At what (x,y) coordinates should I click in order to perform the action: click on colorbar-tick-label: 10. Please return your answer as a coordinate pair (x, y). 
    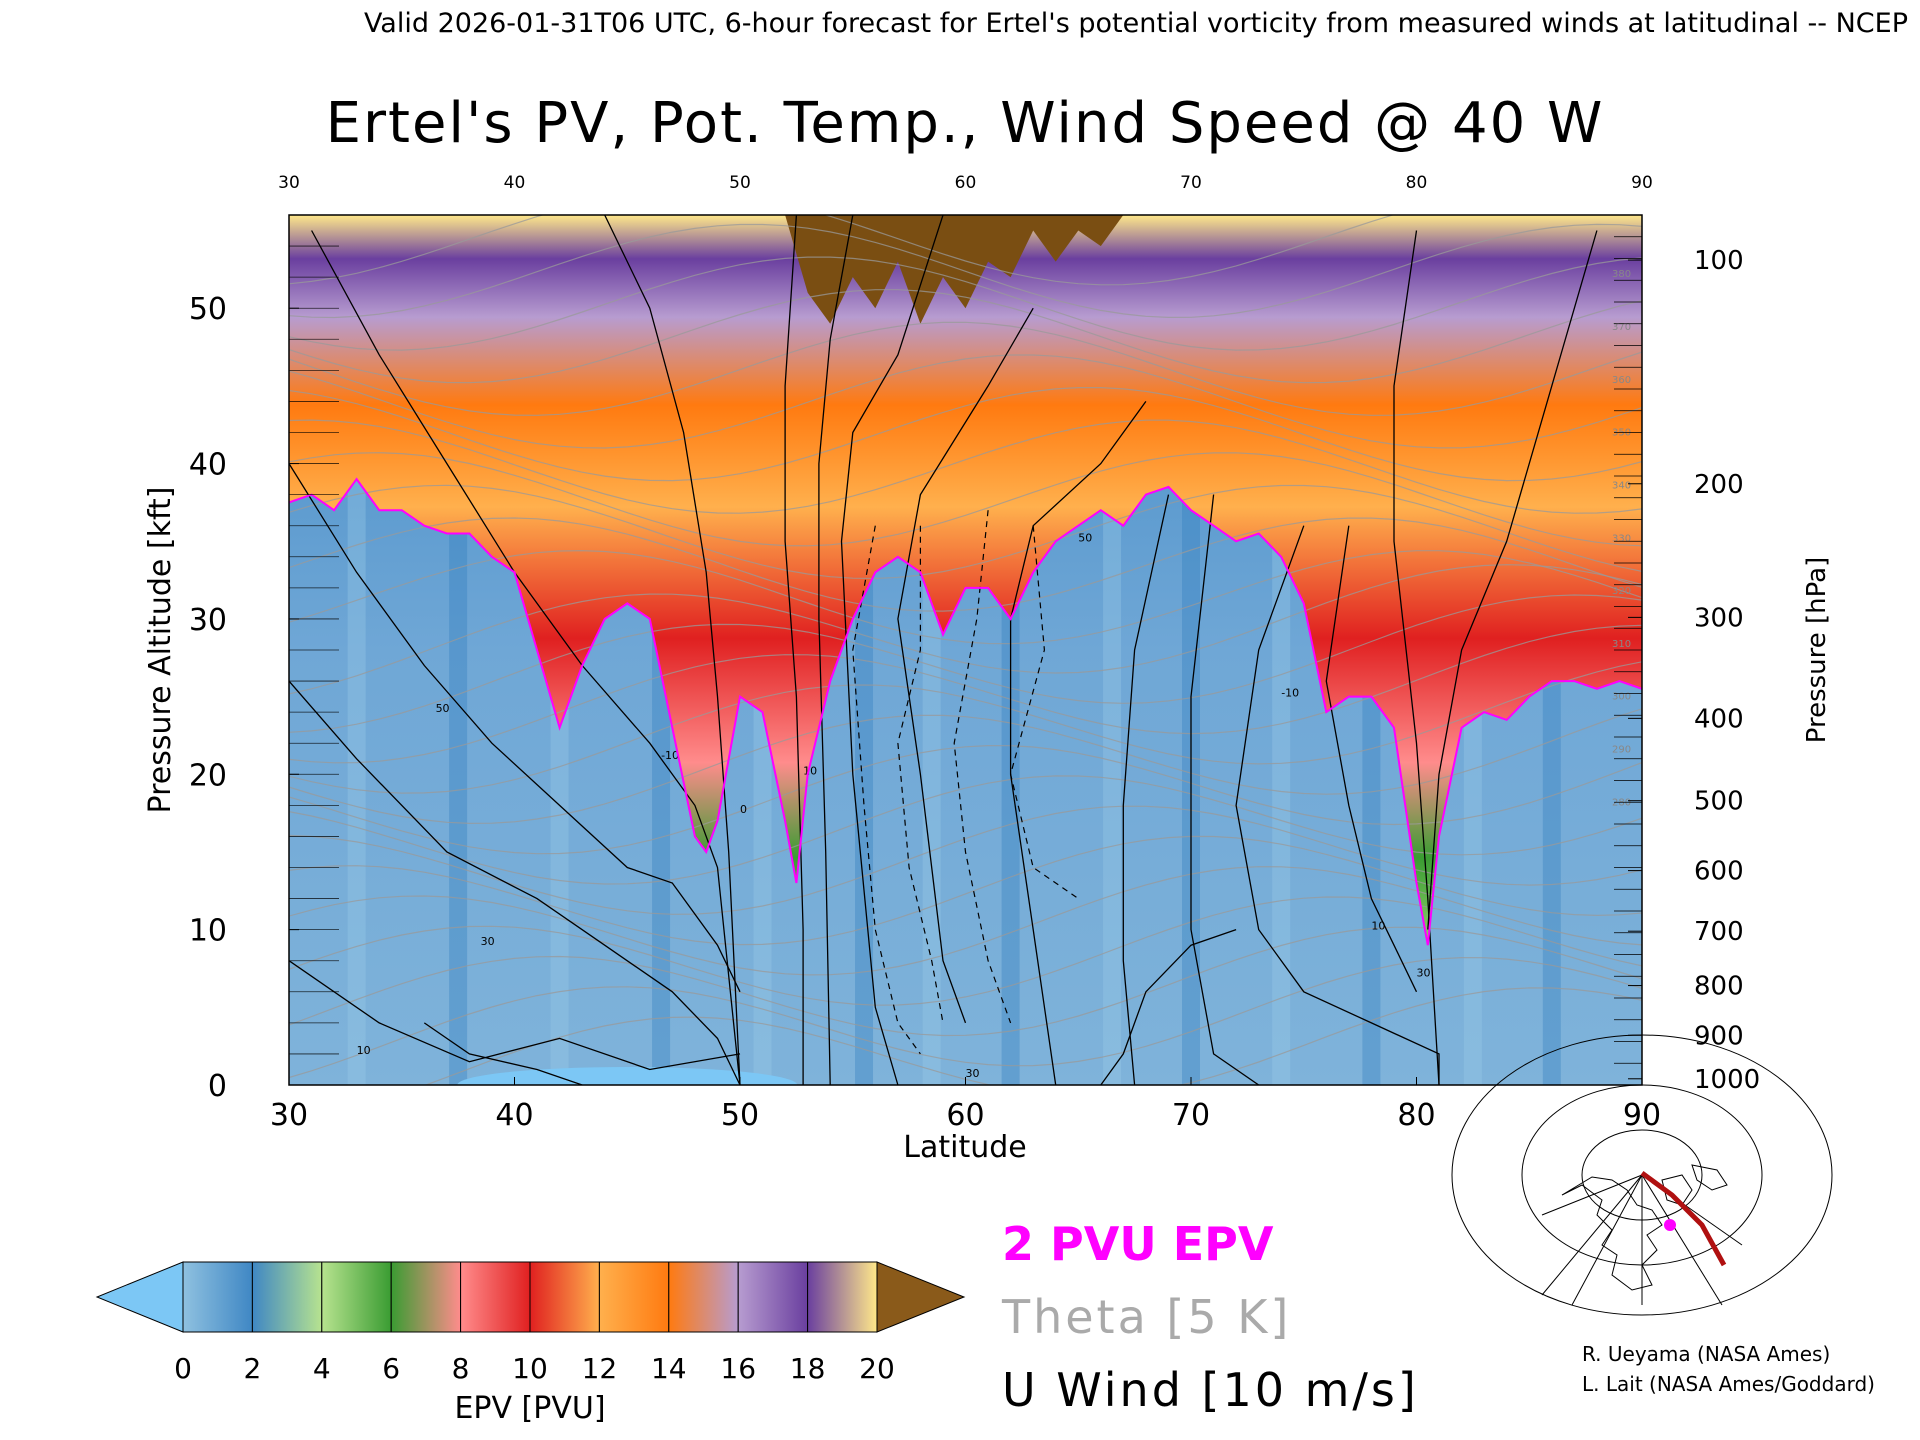
    Looking at the image, I should click on (530, 1368).